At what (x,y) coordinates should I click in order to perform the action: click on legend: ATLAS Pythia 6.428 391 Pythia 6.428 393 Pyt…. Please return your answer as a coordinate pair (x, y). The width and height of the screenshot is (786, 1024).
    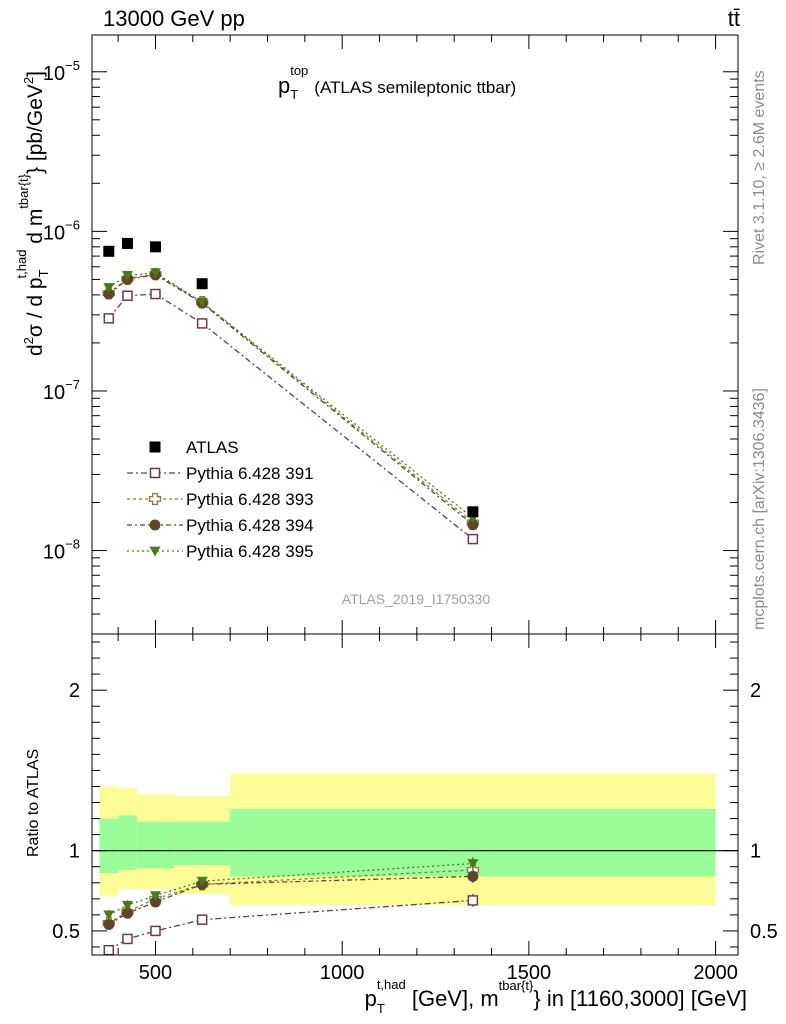
    Looking at the image, I should click on (220, 499).